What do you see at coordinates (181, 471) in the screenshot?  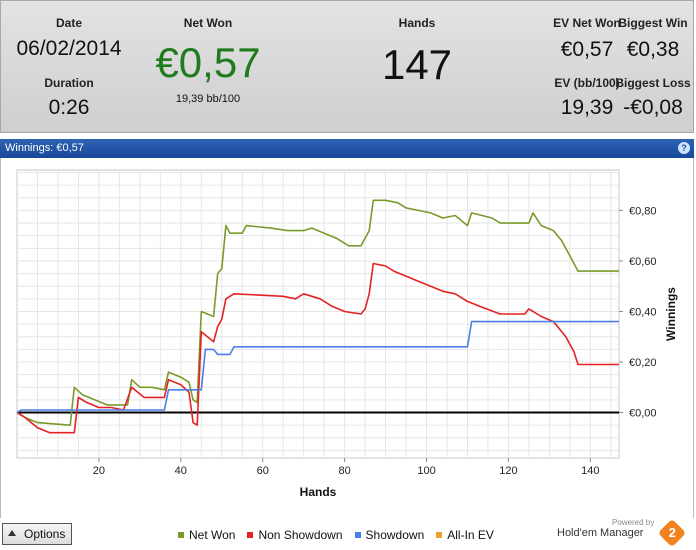 I see `x-tick-label: 40` at bounding box center [181, 471].